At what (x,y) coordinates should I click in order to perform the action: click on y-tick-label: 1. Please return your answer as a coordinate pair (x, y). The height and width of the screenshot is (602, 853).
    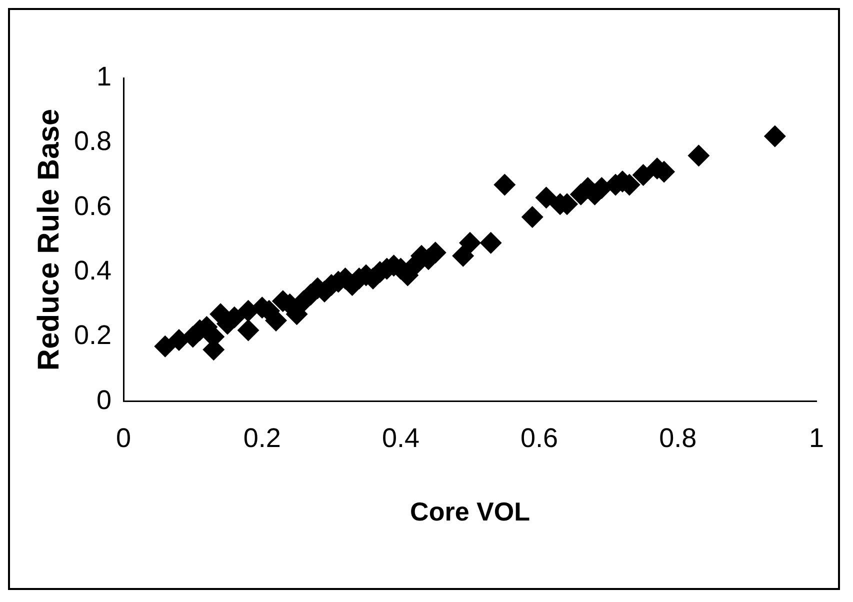
    Looking at the image, I should click on (104, 76).